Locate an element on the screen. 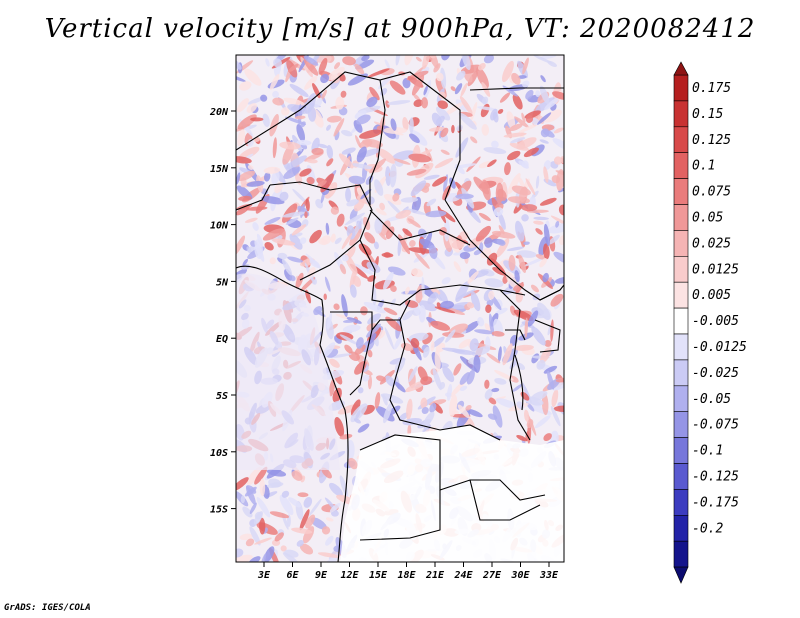  colorbar-label: -0.175 is located at coordinates (715, 502).